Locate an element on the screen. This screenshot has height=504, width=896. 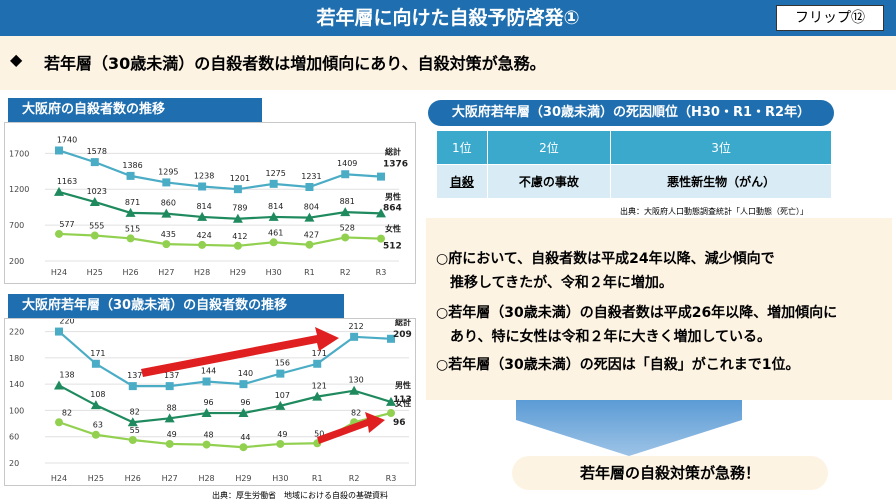
rank-cell-1: 自殺 is located at coordinates (462, 181).